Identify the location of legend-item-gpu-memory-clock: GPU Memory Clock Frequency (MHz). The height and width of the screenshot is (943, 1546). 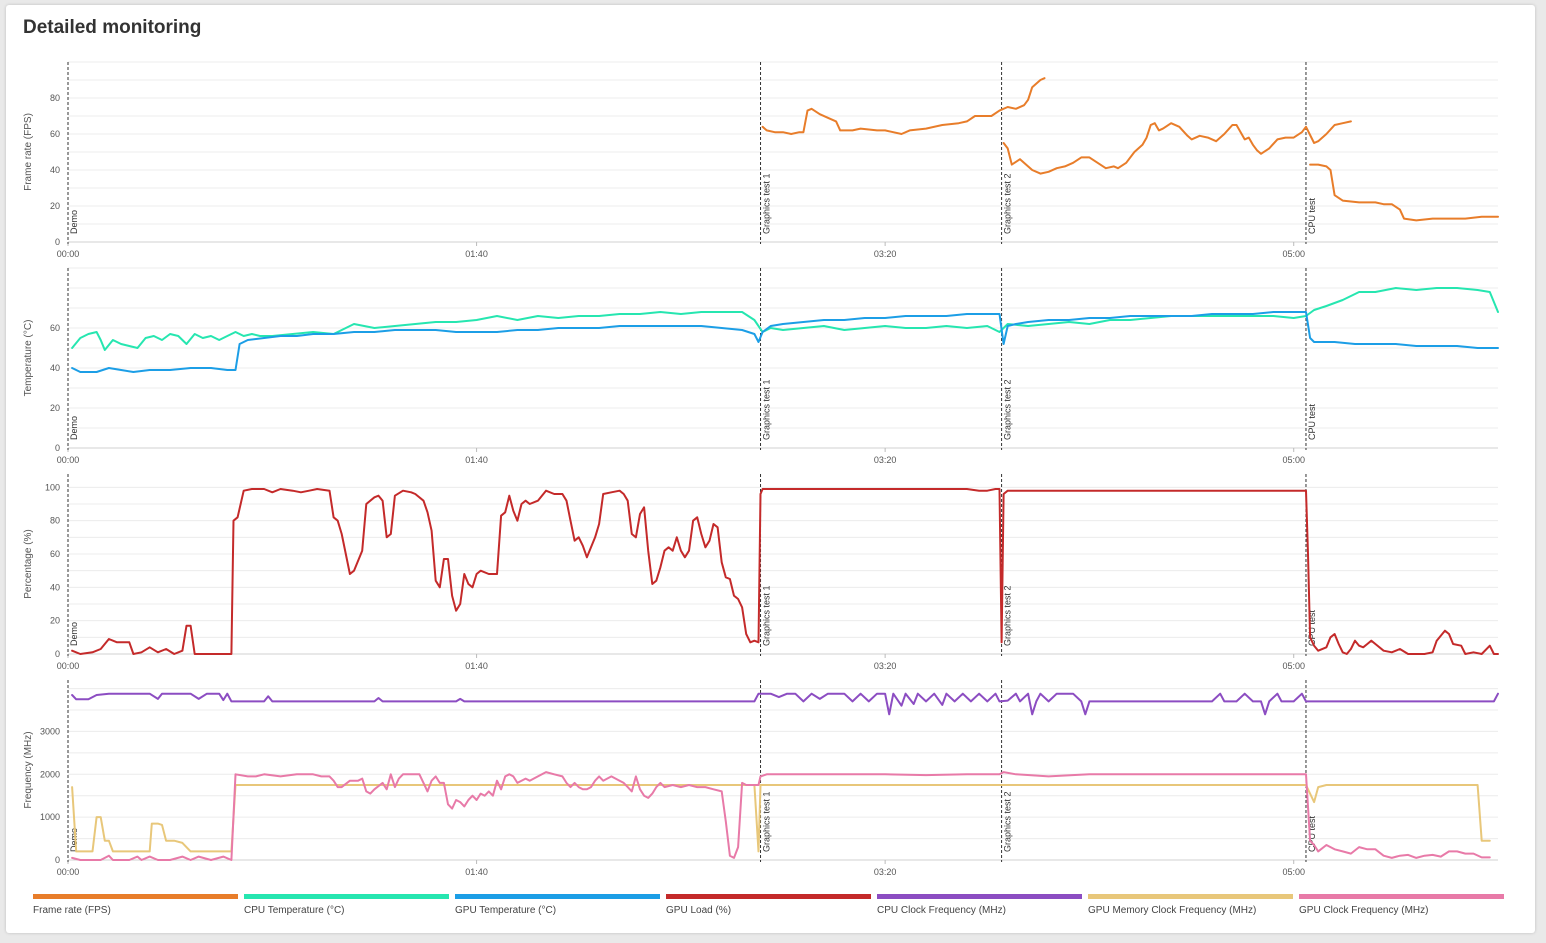
(1190, 905).